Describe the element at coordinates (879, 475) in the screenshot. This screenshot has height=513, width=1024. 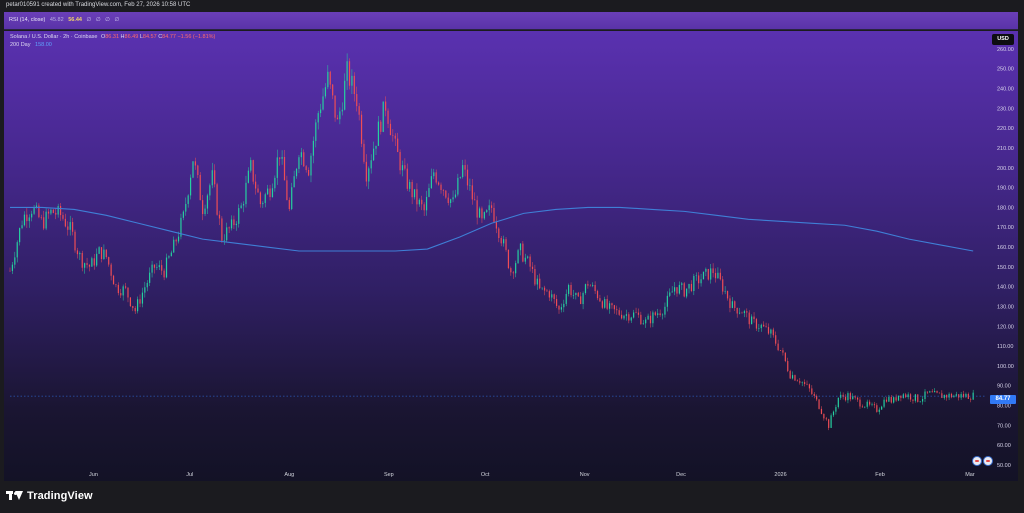
I see `x-tick-label: Feb` at that location.